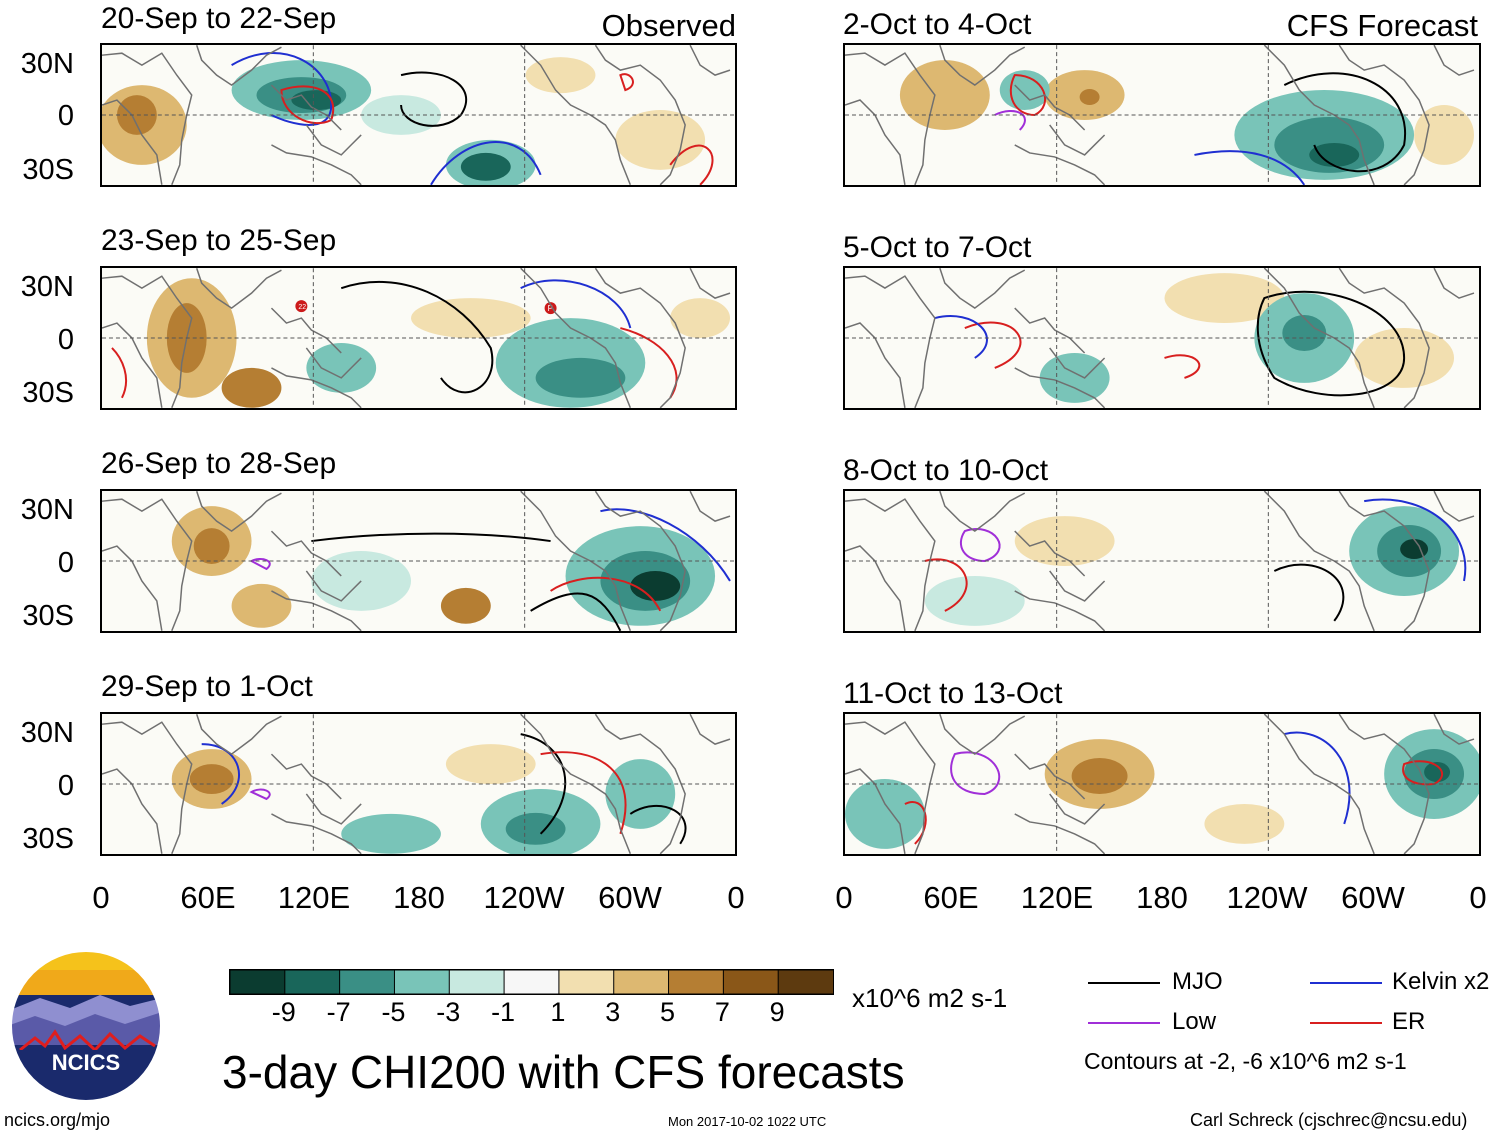  What do you see at coordinates (937, 247) in the screenshot?
I see `panel-title-fc-2: 5-Oct to 7-Oct` at bounding box center [937, 247].